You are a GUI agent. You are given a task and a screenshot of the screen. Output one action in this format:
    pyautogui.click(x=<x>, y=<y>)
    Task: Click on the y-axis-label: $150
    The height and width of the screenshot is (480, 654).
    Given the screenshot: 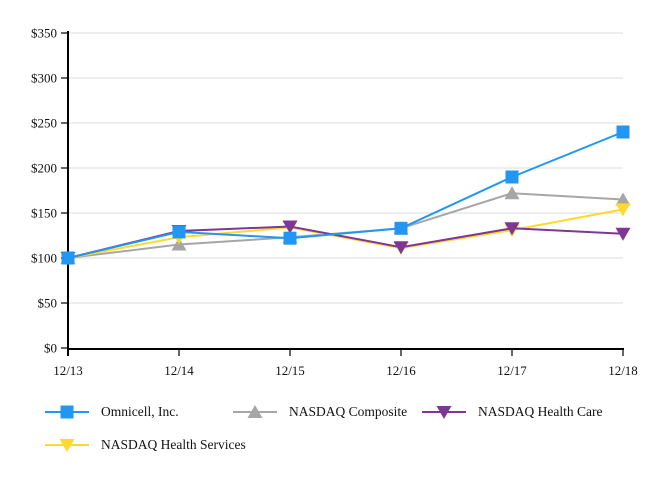 What is the action you would take?
    pyautogui.click(x=44, y=213)
    